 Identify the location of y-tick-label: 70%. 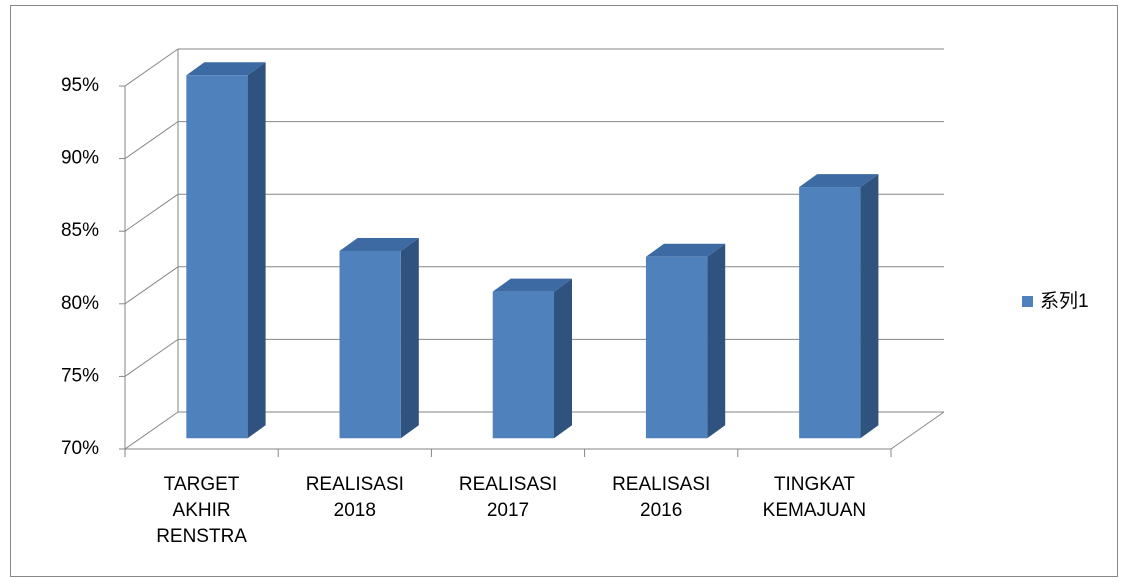
(80, 448).